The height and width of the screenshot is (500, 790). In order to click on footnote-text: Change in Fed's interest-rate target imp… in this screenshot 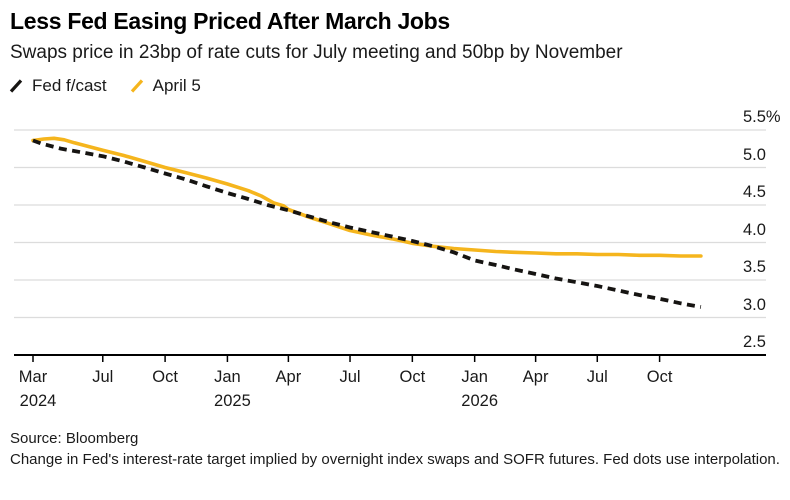, I will do `click(395, 459)`.